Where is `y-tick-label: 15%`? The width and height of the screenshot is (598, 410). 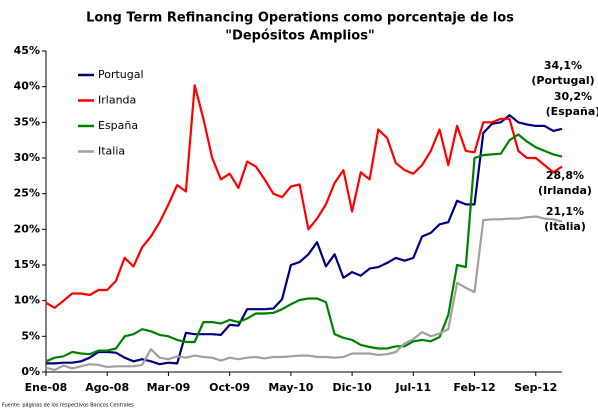 y-tick-label: 15% is located at coordinates (27, 264).